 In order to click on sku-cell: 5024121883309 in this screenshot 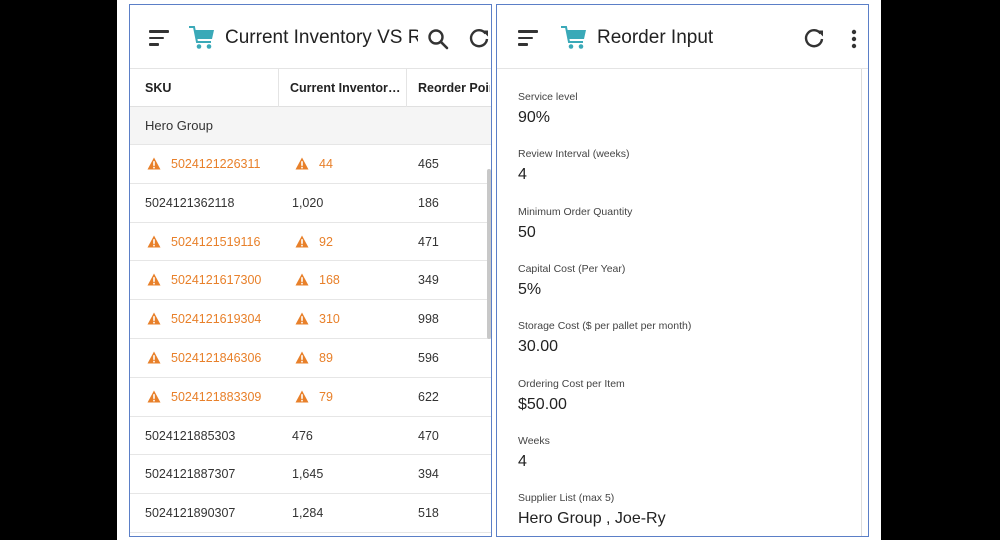, I will do `click(204, 397)`.